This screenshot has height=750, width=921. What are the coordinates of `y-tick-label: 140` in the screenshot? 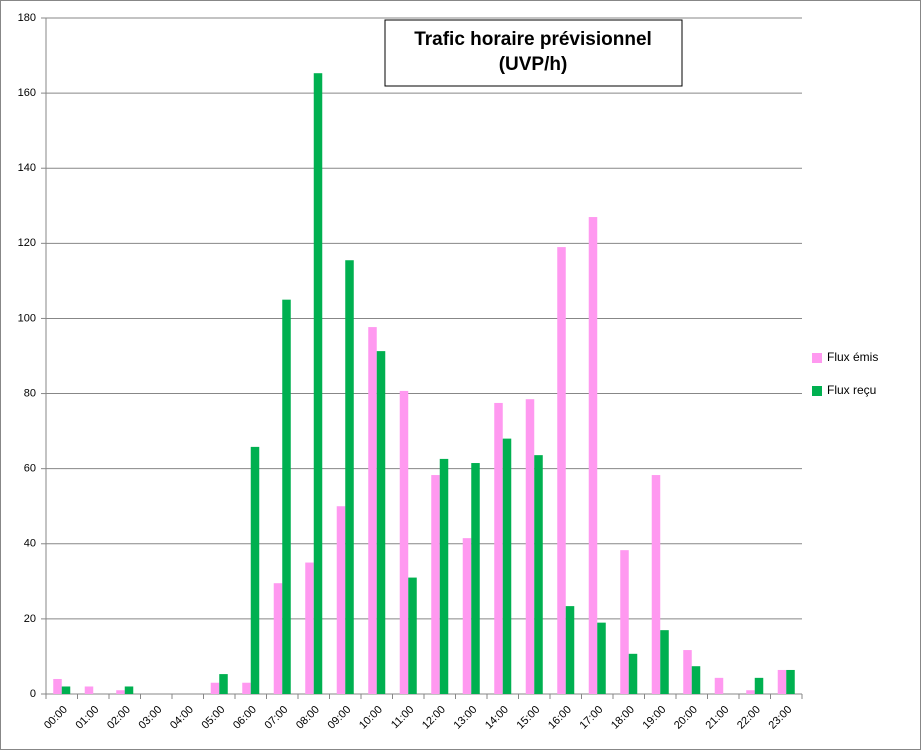 It's located at (27, 168).